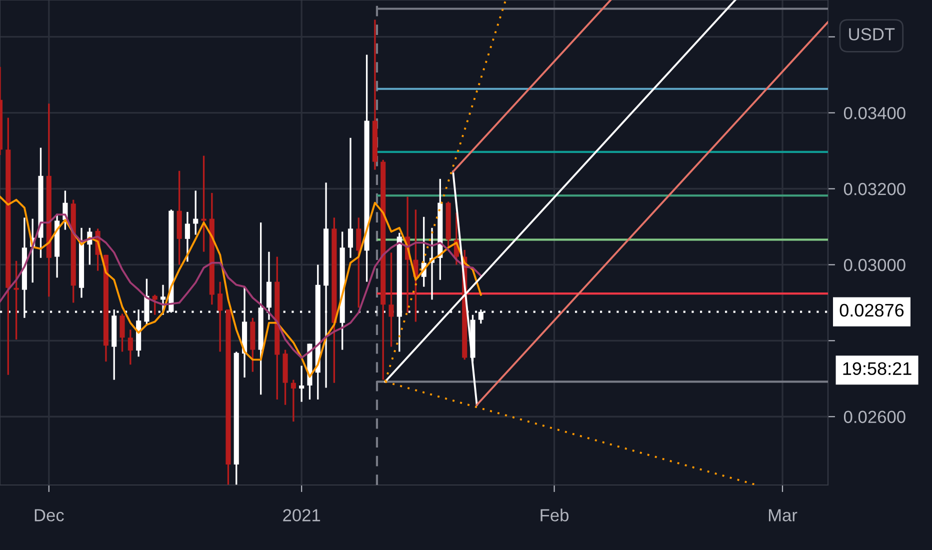  Describe the element at coordinates (875, 417) in the screenshot. I see `y-tick-label: 0.02600` at that location.